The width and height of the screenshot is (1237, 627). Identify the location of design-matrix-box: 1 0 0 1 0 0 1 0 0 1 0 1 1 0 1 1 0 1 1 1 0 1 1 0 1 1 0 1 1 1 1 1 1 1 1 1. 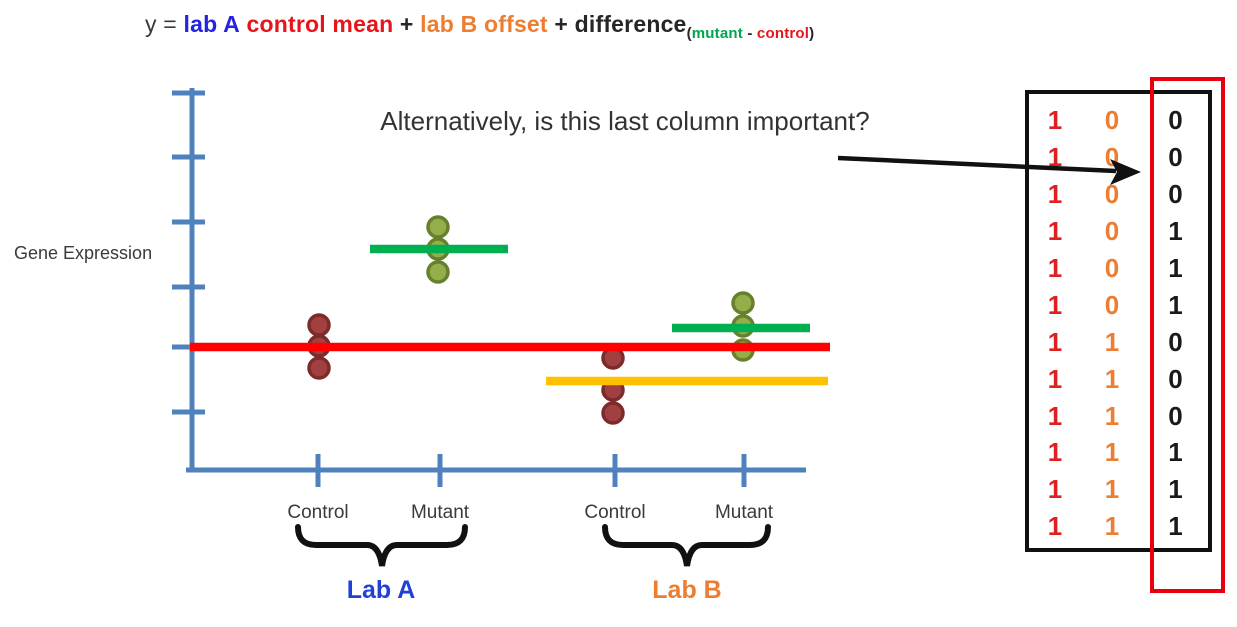
(1118, 321).